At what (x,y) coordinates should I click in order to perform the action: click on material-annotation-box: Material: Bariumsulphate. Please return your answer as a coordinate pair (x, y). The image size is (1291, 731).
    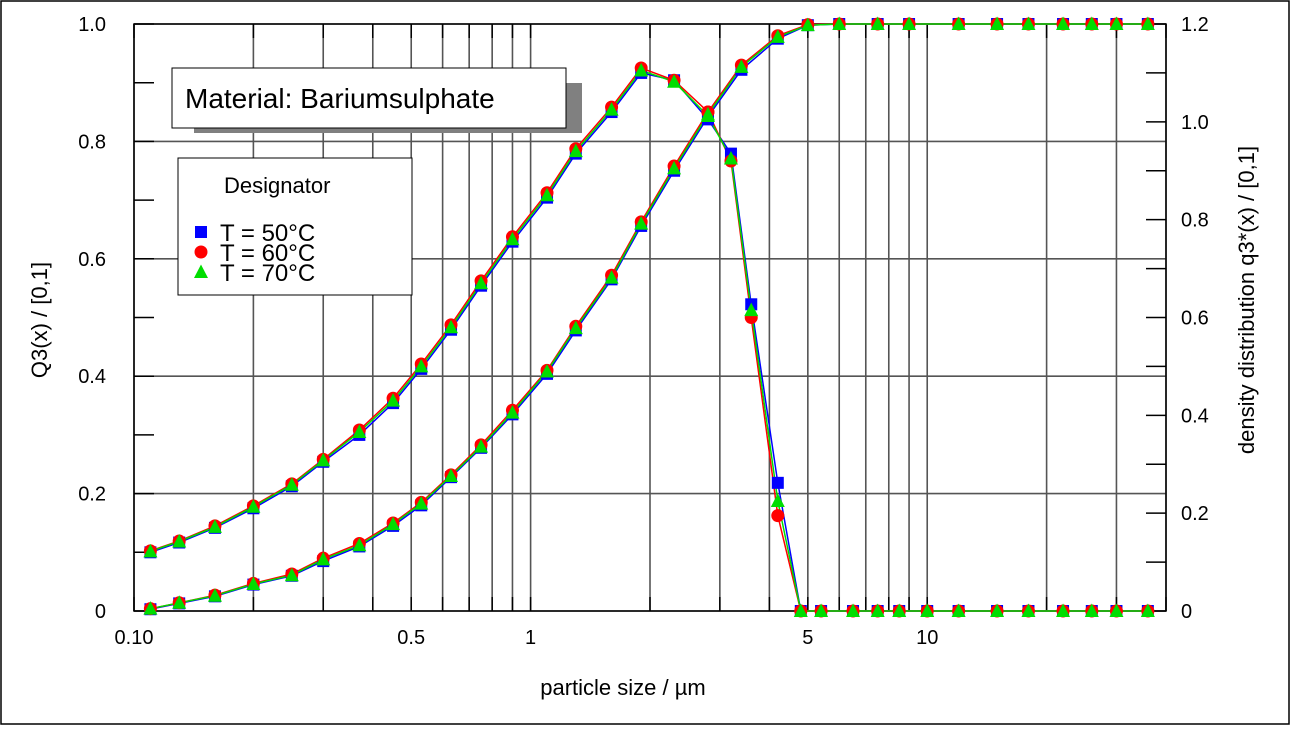
    Looking at the image, I should click on (376, 100).